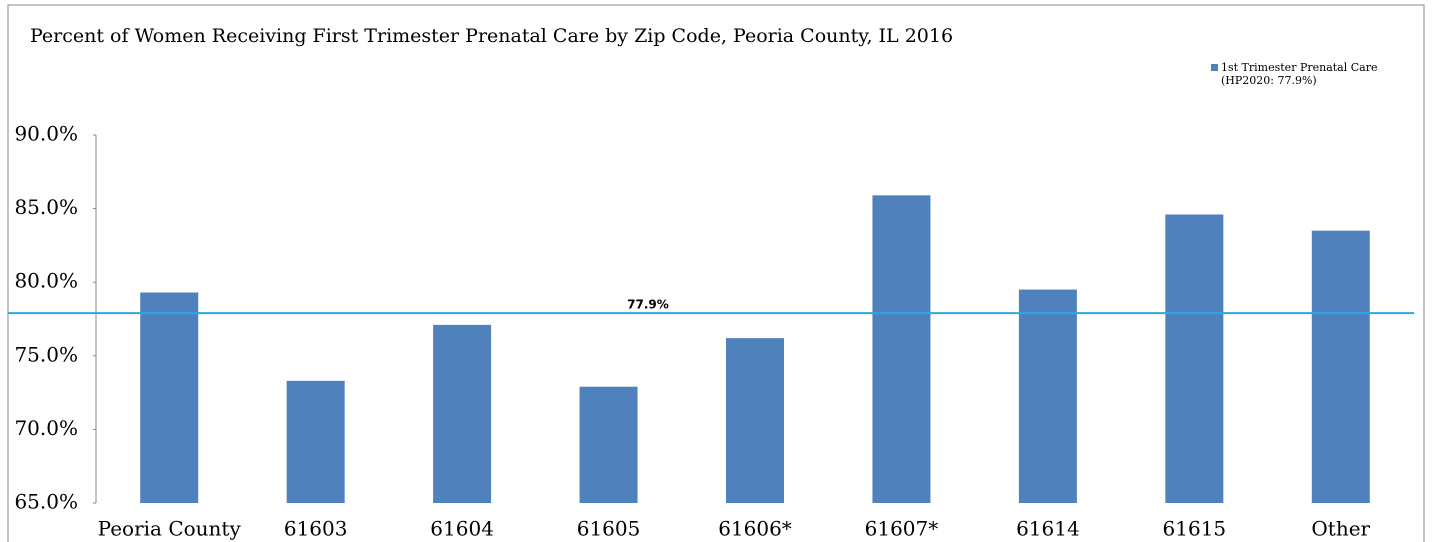 This screenshot has height=542, width=1434. I want to click on x-tick-label: 61604, so click(462, 529).